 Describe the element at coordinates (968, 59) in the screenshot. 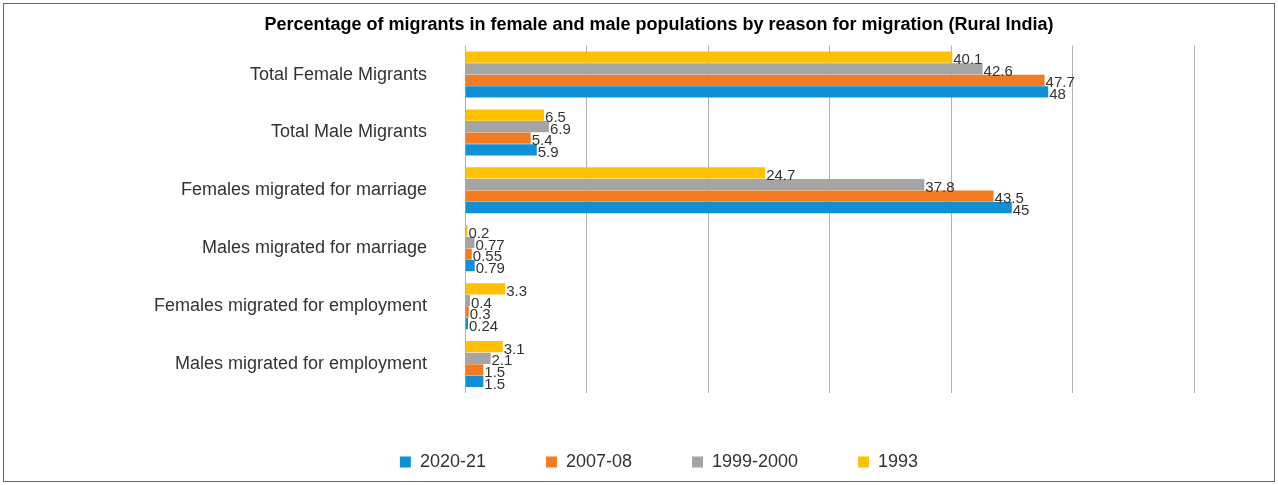

I see `data-label: 40.1` at that location.